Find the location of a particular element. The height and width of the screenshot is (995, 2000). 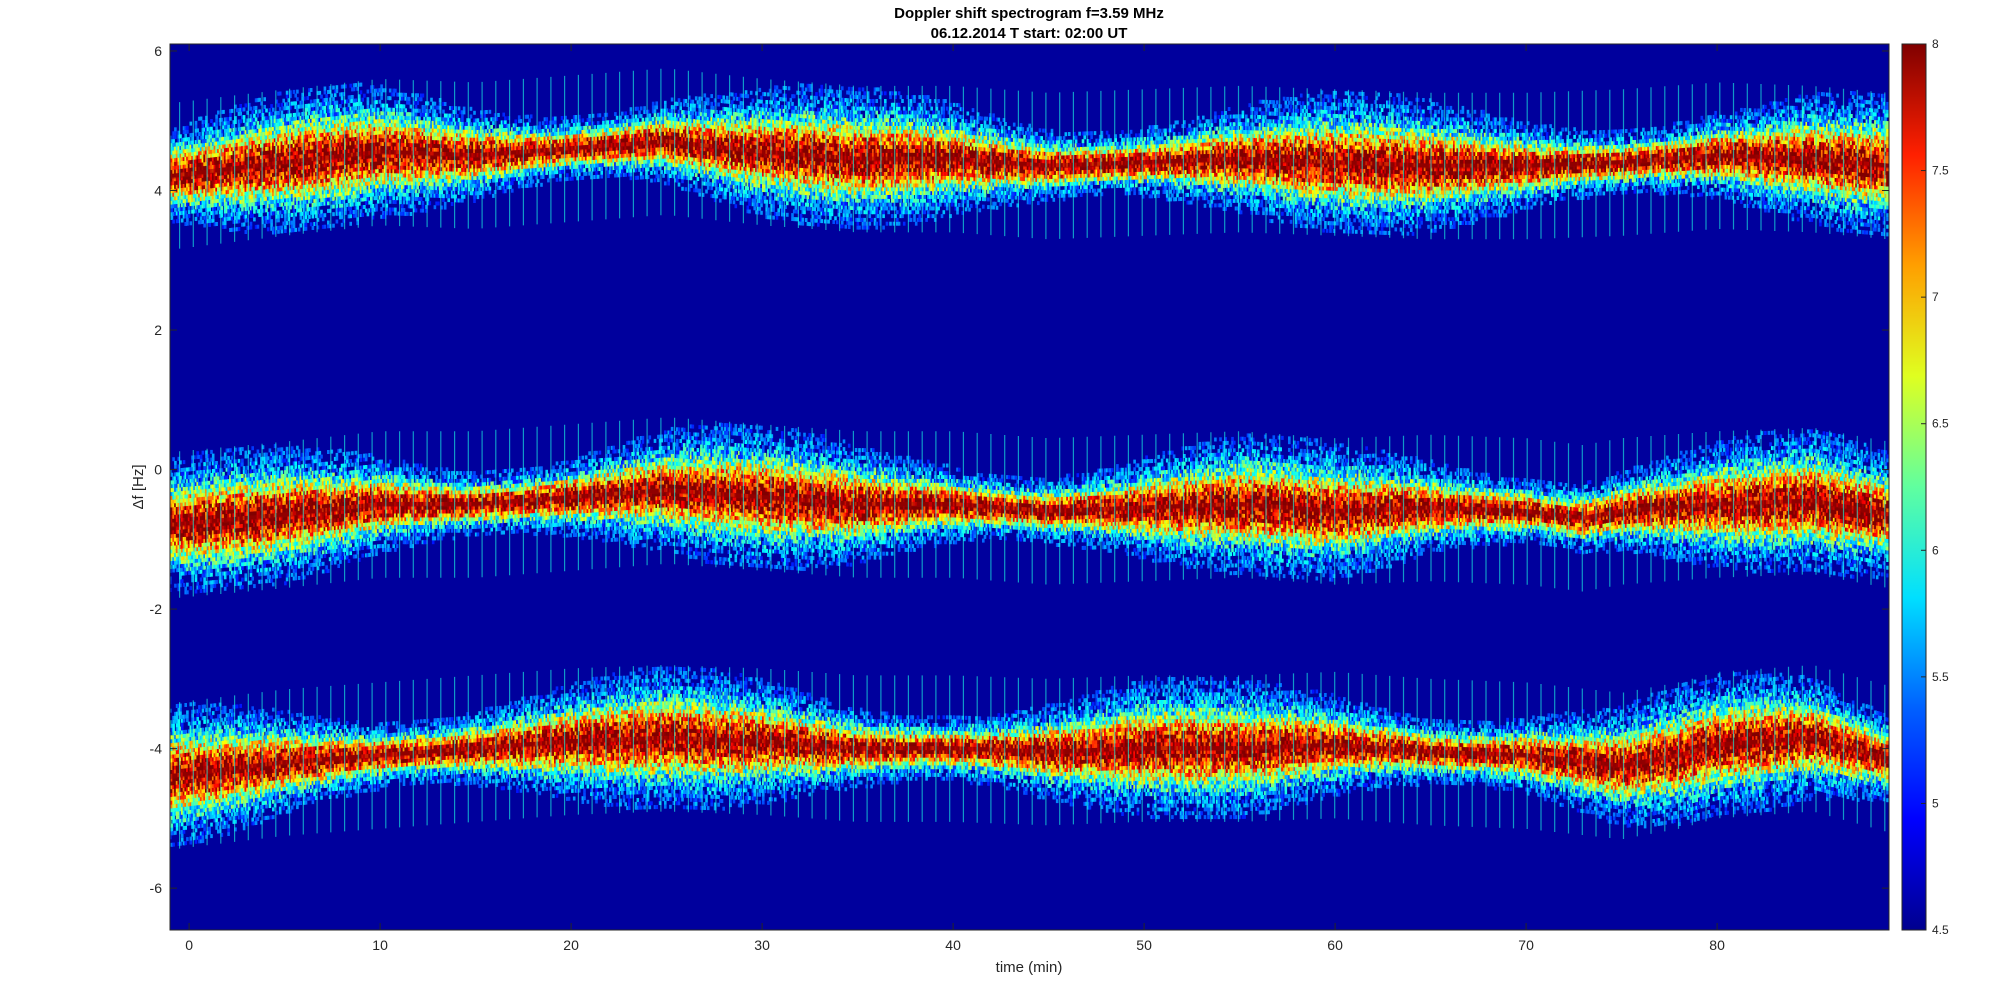

x-tick-label: 20 is located at coordinates (571, 945).